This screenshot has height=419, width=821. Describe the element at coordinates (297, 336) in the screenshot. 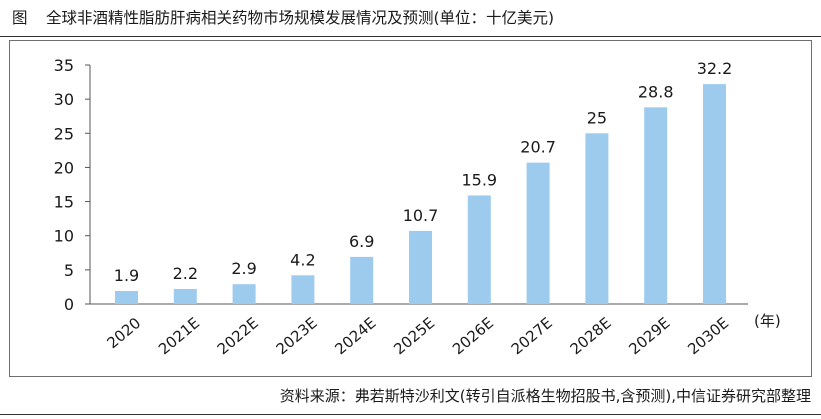

I see `x-tick-label: 2023E` at that location.